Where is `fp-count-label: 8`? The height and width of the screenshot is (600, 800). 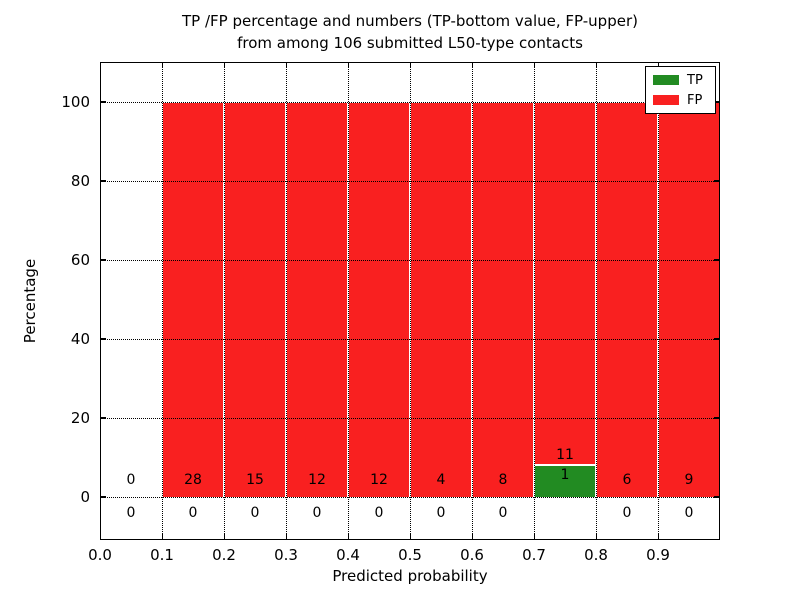
fp-count-label: 8 is located at coordinates (503, 479).